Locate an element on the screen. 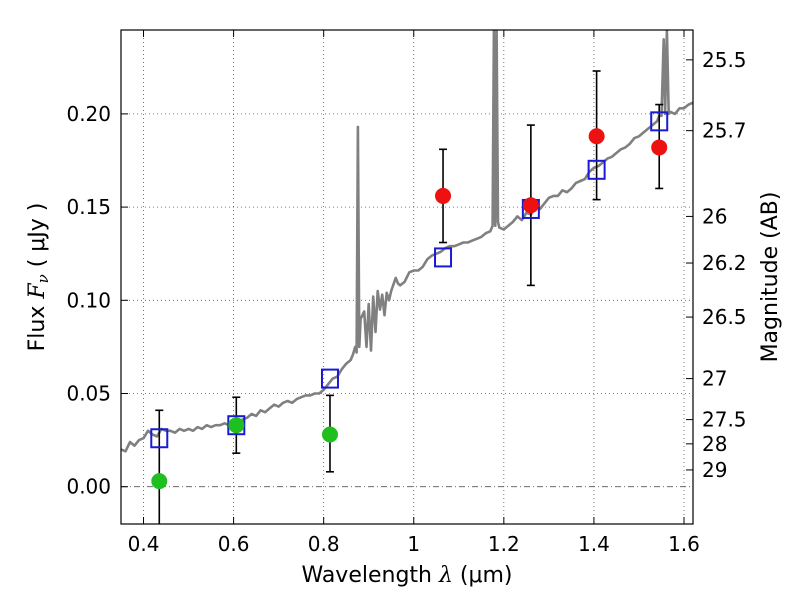 This screenshot has width=800, height=604. magnitude-tick-label: 26 is located at coordinates (714, 216).